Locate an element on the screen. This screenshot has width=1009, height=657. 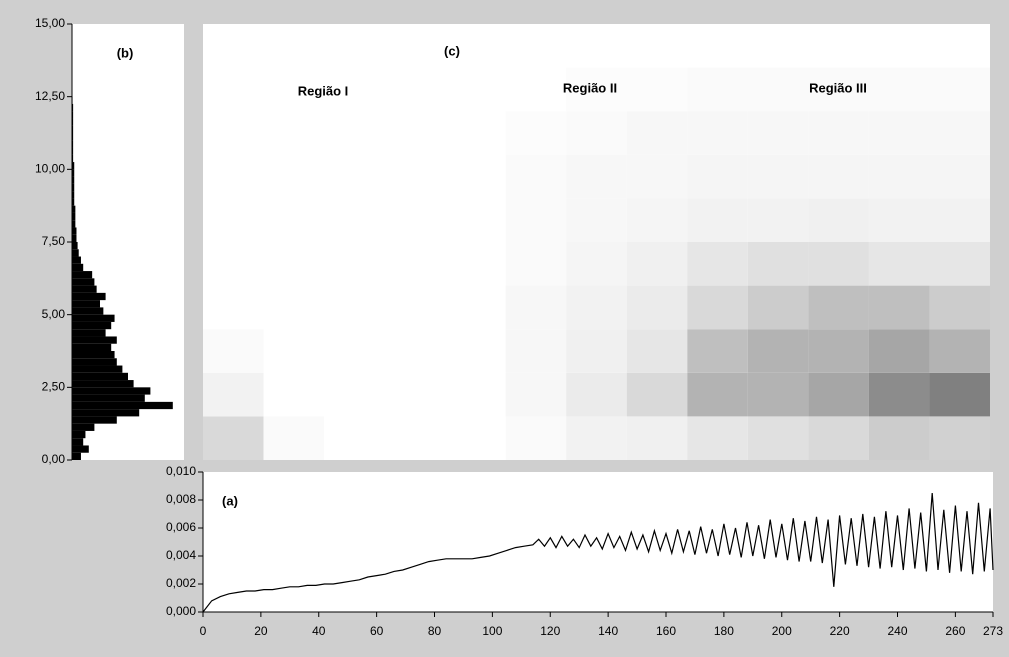
x-tick-label: 100 is located at coordinates (492, 631).